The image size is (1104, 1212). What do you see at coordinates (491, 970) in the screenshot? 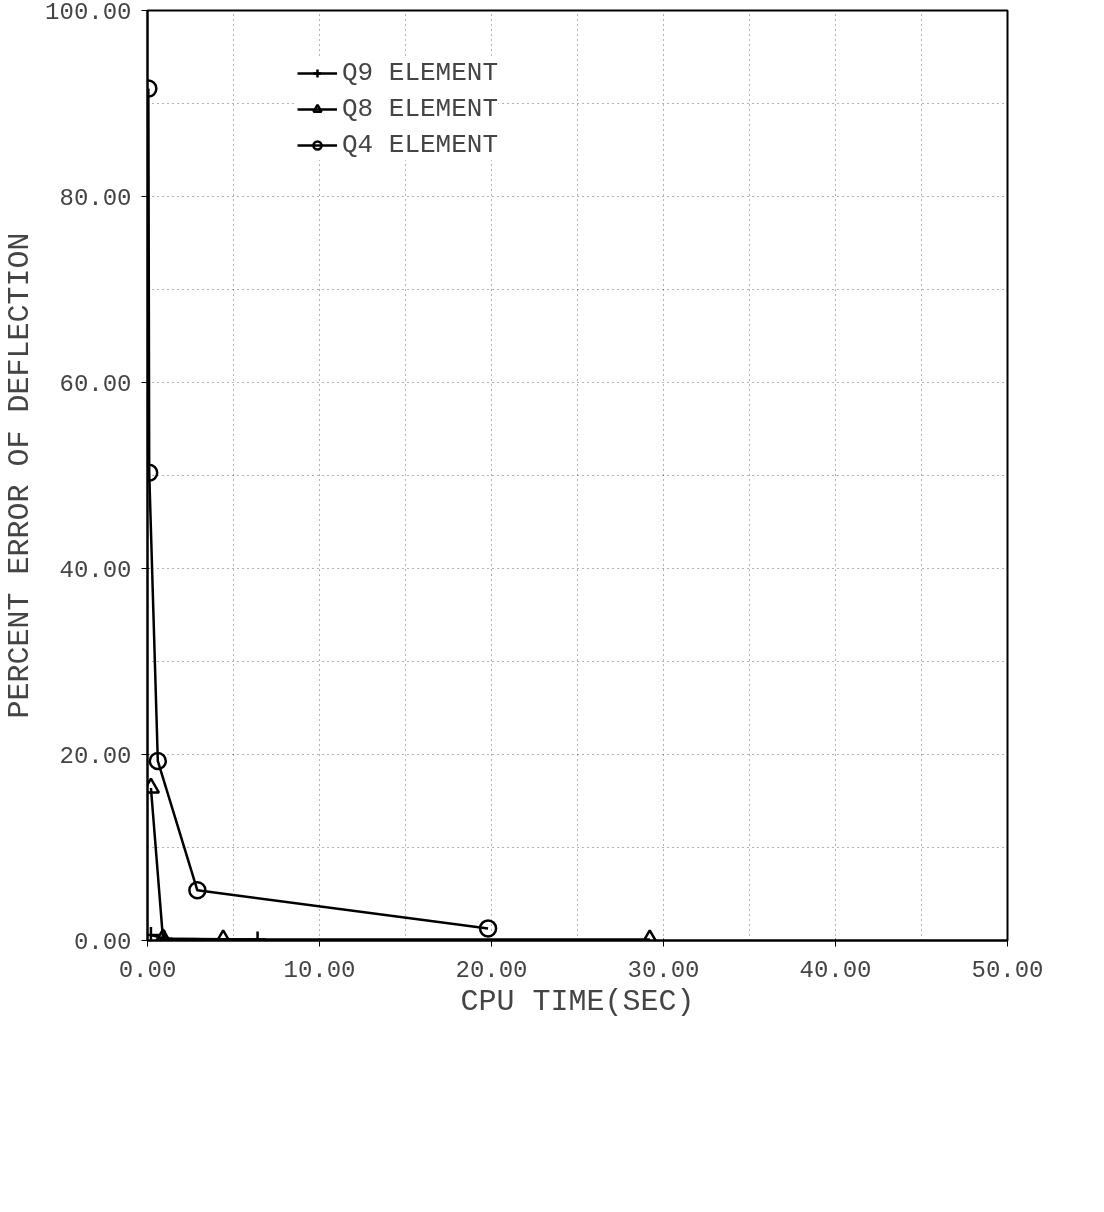
I see `x-tick-label: 20.00` at bounding box center [491, 970].